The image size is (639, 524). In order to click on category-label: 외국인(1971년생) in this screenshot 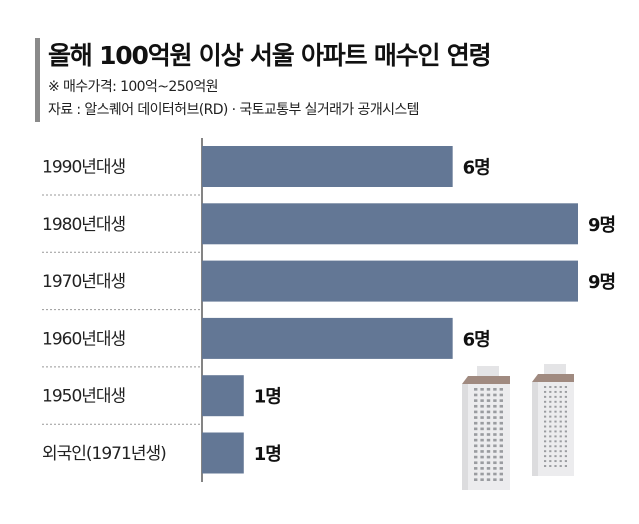, I will do `click(104, 454)`.